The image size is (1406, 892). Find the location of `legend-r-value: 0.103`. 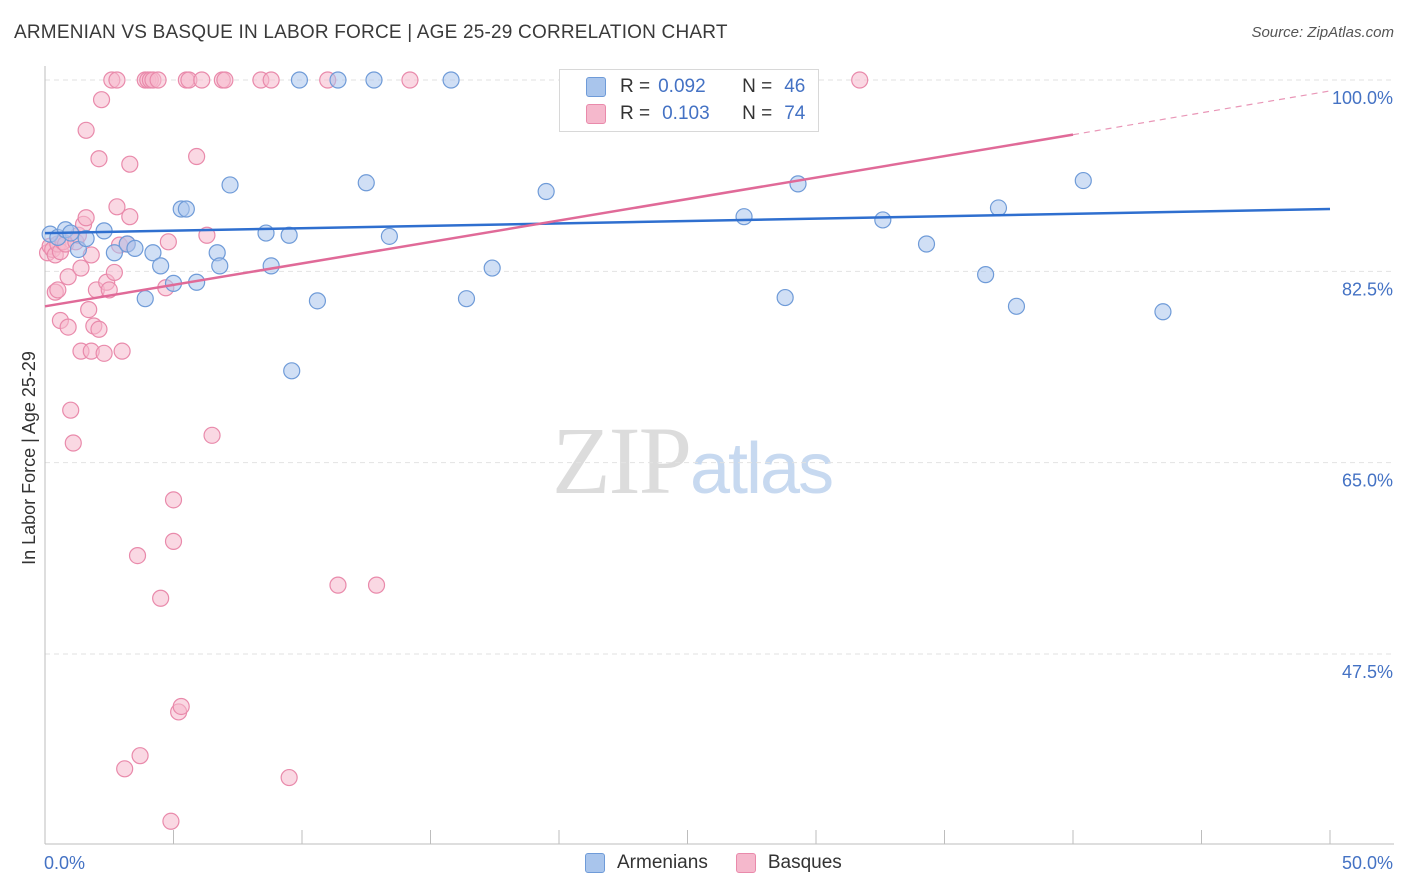

legend-r-value: 0.103 is located at coordinates (686, 113).